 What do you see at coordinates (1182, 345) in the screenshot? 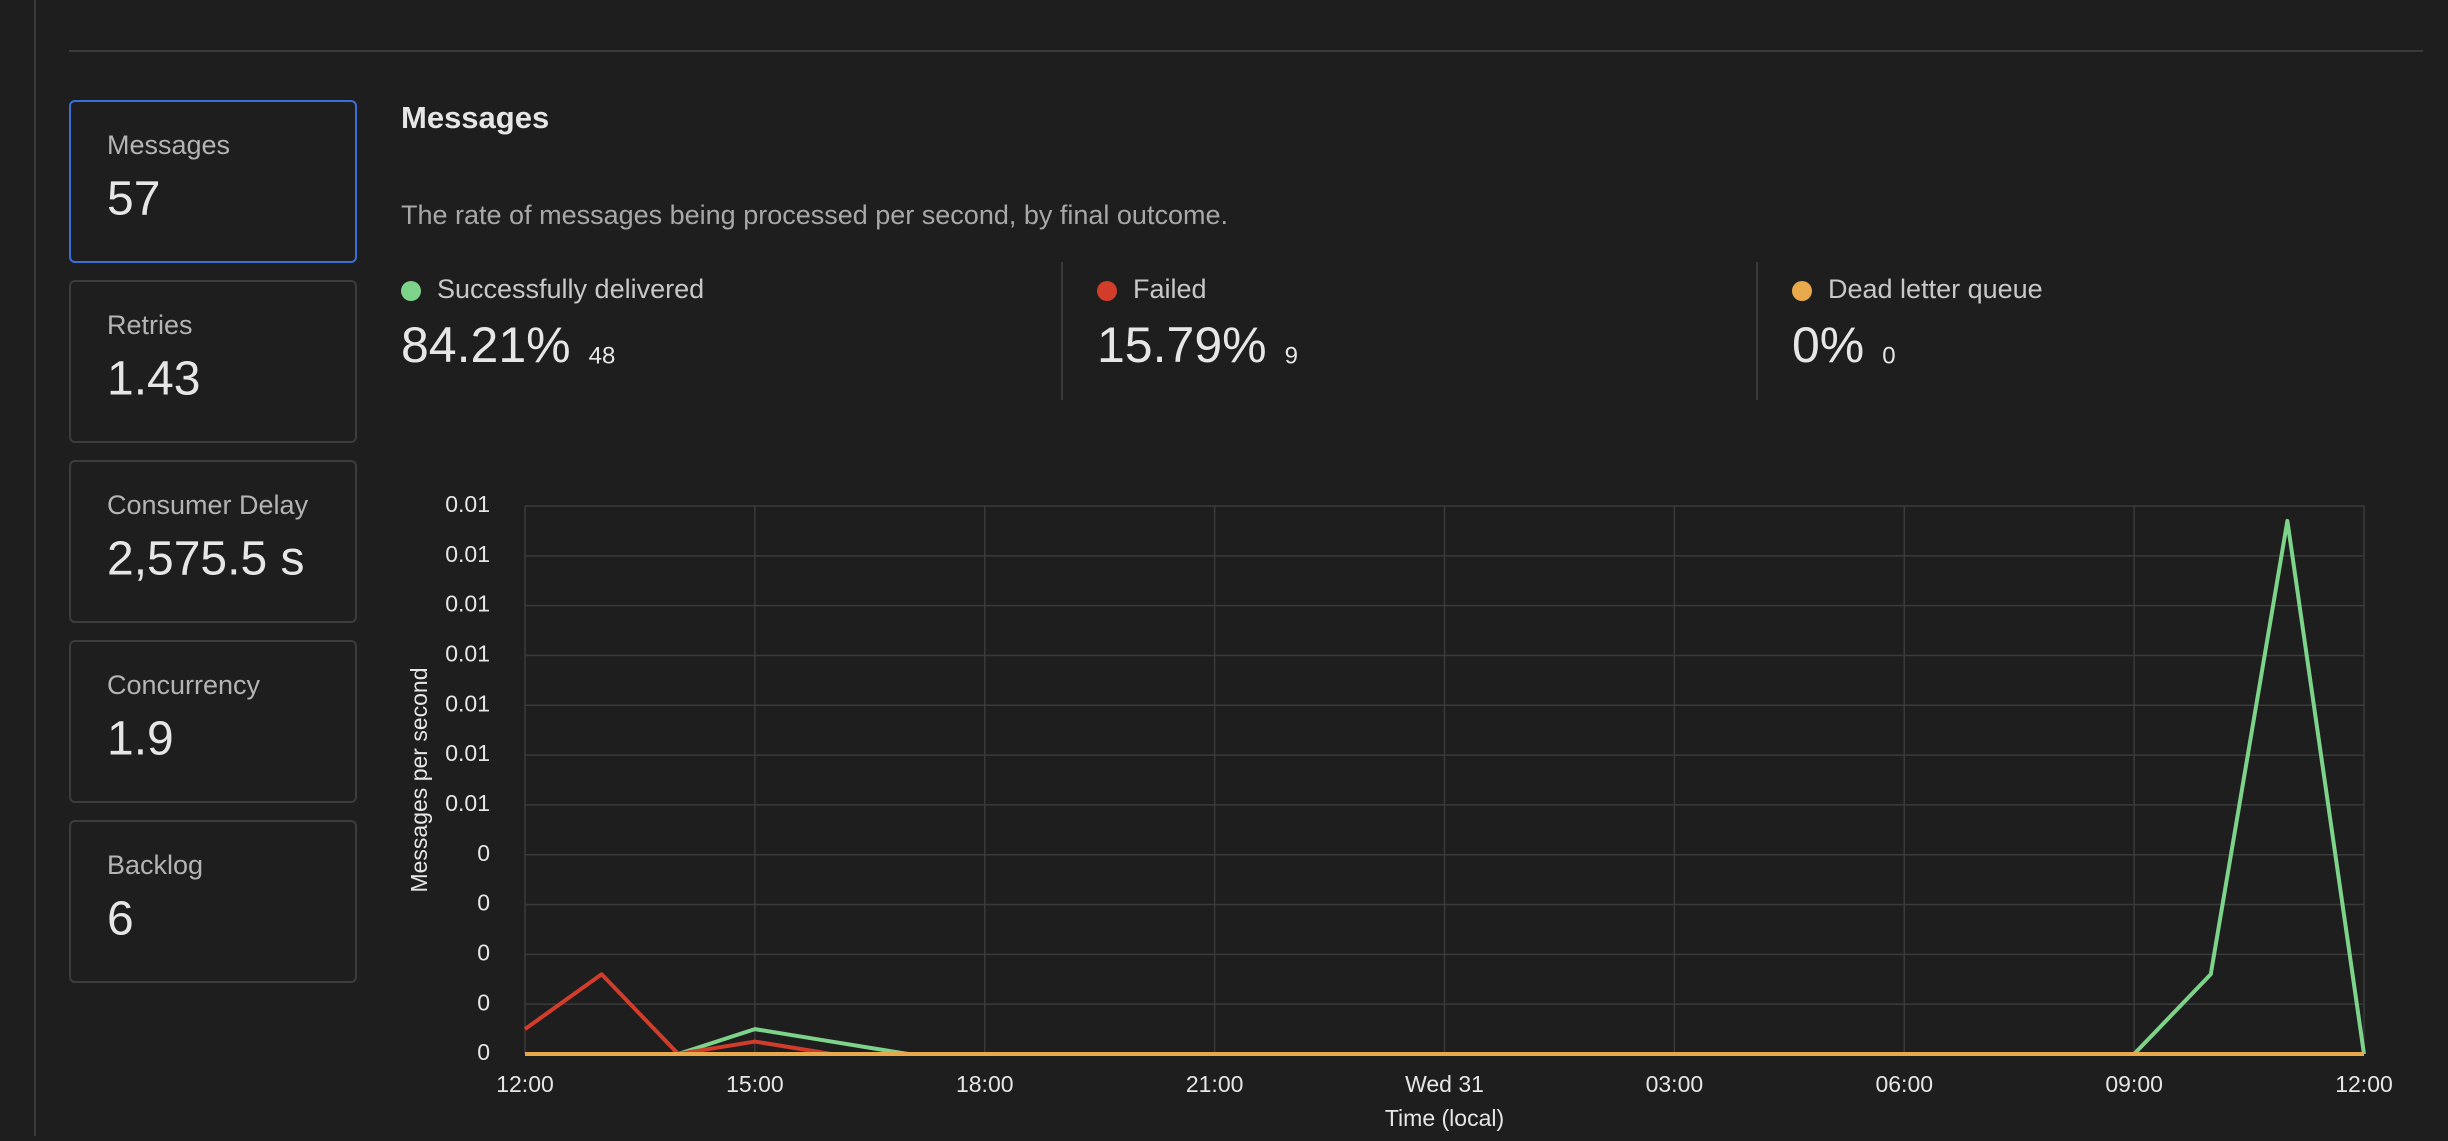
I see `outcome-percent: 15.79%` at bounding box center [1182, 345].